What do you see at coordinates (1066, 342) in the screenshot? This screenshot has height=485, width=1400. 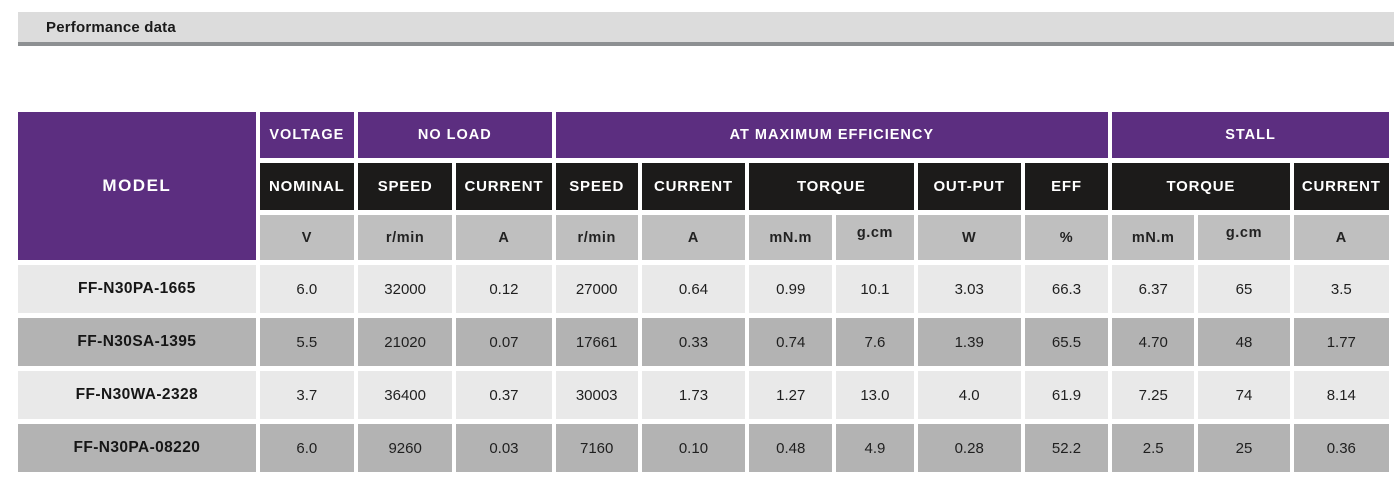 I see `value-cell: 65.5` at bounding box center [1066, 342].